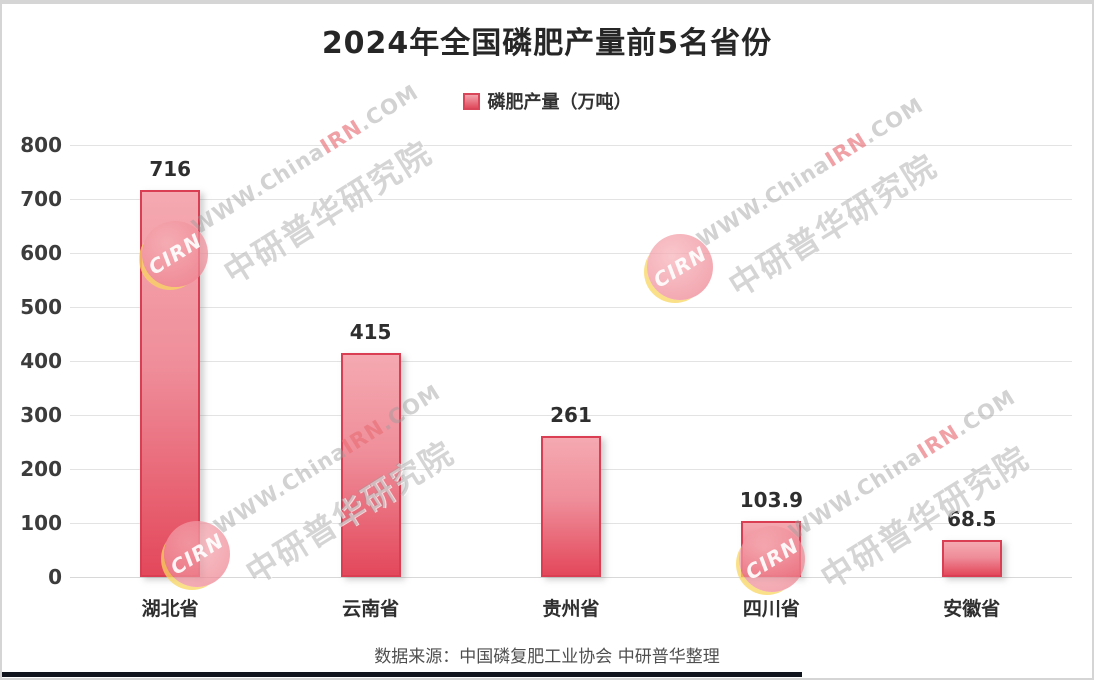 The height and width of the screenshot is (680, 1094). What do you see at coordinates (41, 253) in the screenshot?
I see `y-axis-tick-label: 600` at bounding box center [41, 253].